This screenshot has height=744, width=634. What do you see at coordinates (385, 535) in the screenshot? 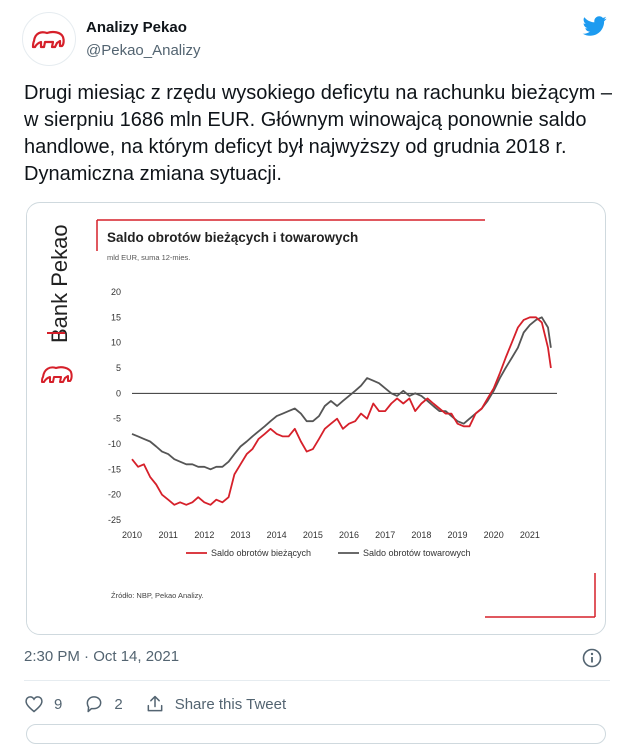
I see `x-tick-label: 2017` at bounding box center [385, 535].